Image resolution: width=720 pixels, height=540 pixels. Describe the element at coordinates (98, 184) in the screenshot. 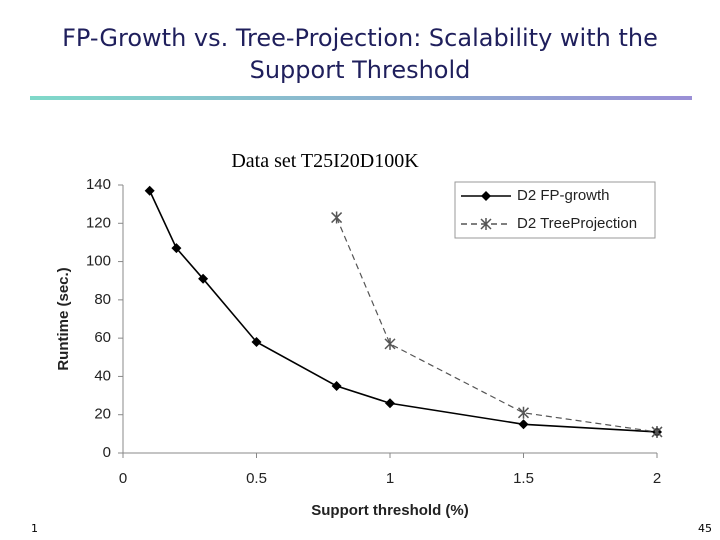

I see `y-tick-label: 140` at that location.